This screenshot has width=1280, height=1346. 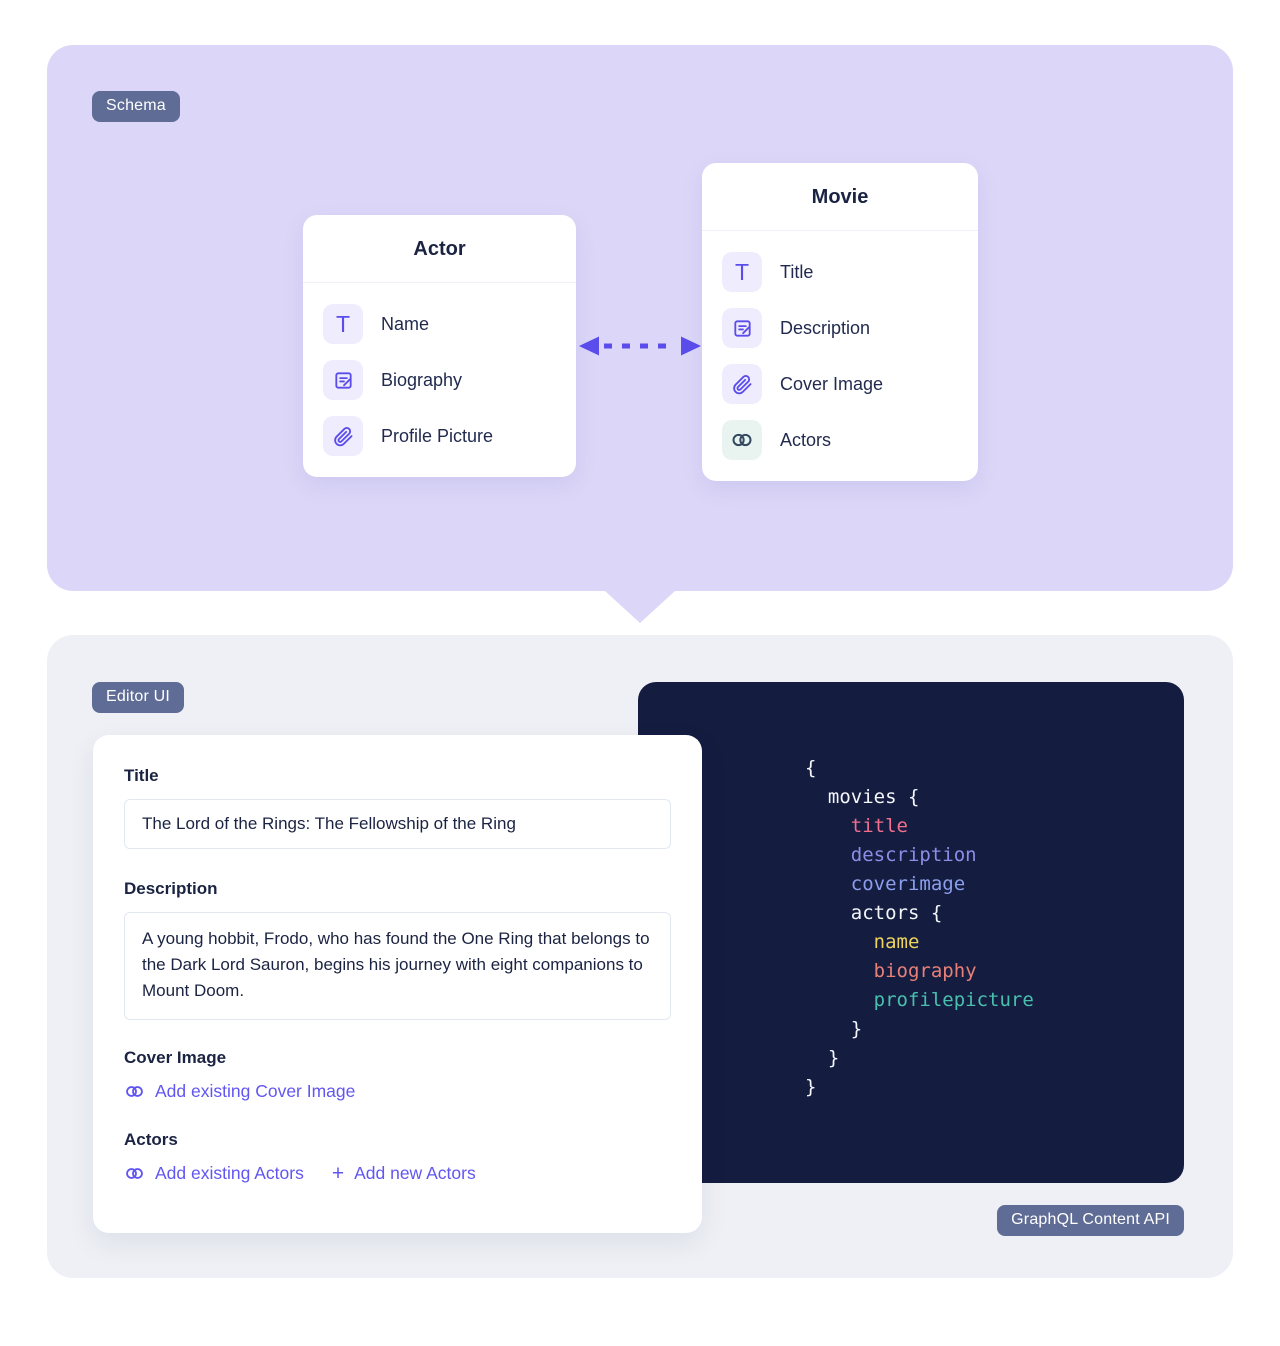 What do you see at coordinates (832, 383) in the screenshot?
I see `field-label: Cover Image` at bounding box center [832, 383].